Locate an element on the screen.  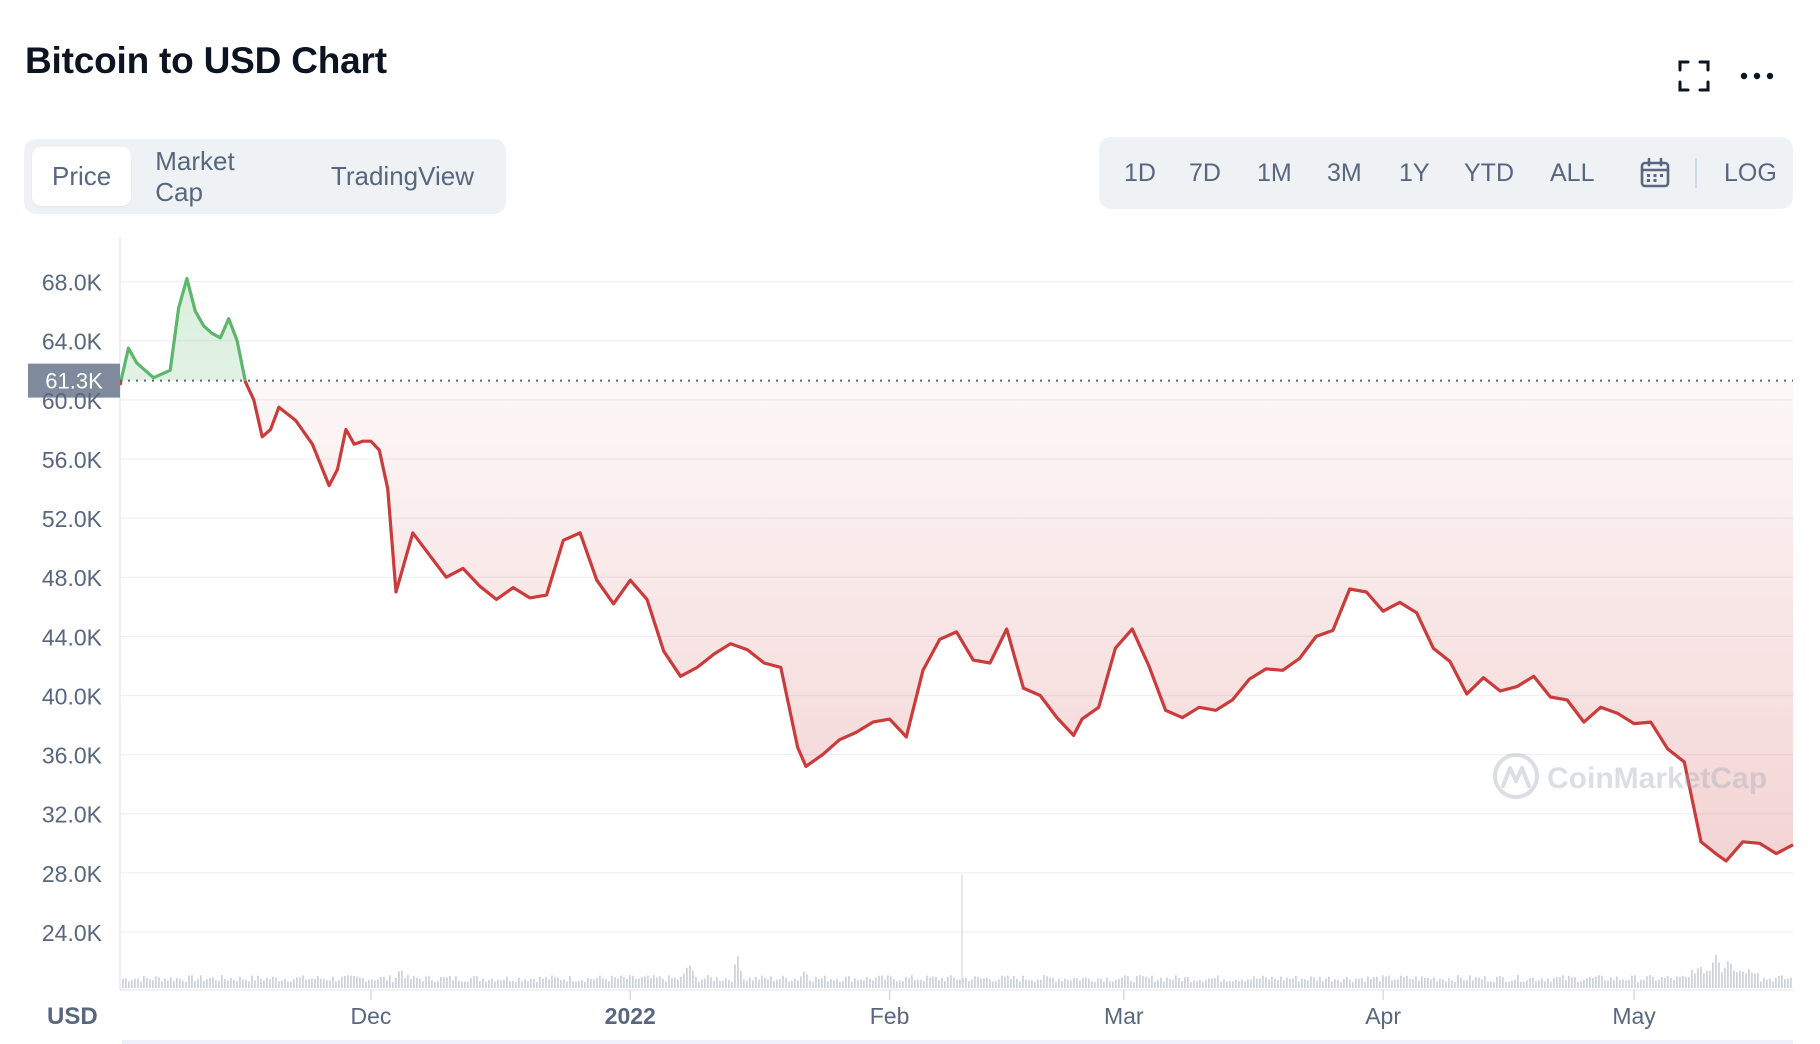
range-ytd-button: YTD is located at coordinates (1489, 172).